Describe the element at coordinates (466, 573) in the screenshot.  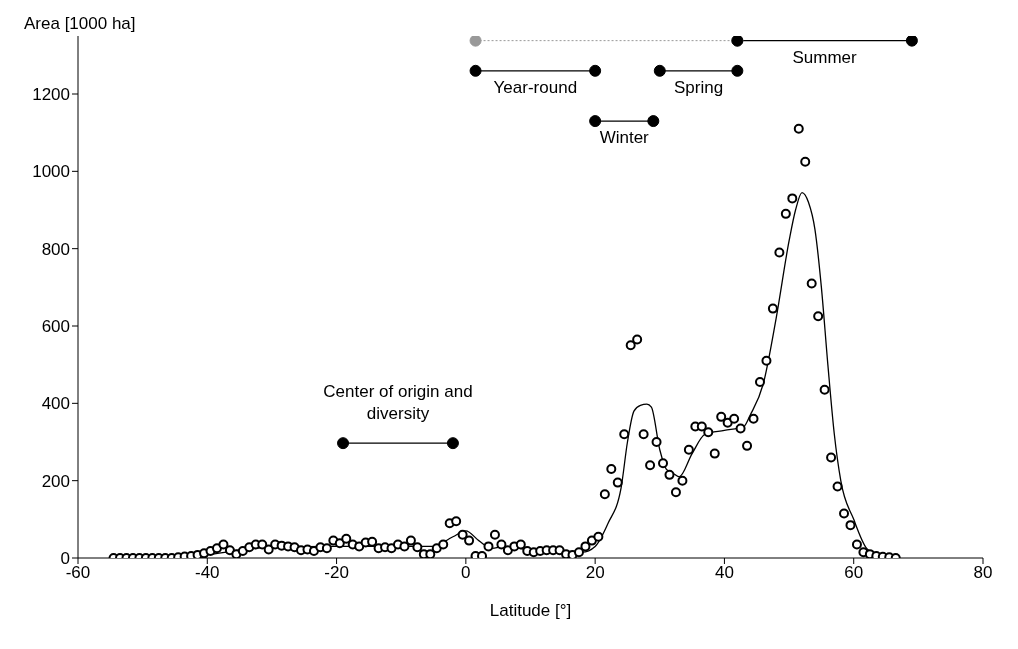
I see `x-tick-label: 0` at that location.